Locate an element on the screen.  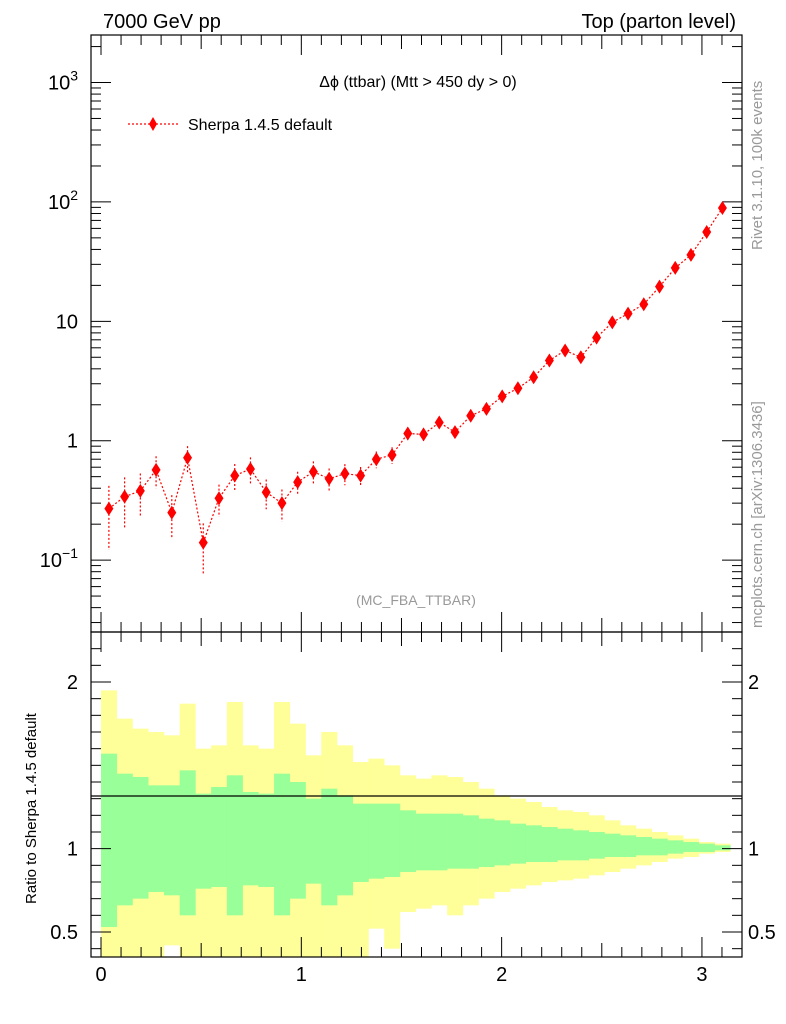
ratio-y-tick-label: 2 is located at coordinates (72, 683).